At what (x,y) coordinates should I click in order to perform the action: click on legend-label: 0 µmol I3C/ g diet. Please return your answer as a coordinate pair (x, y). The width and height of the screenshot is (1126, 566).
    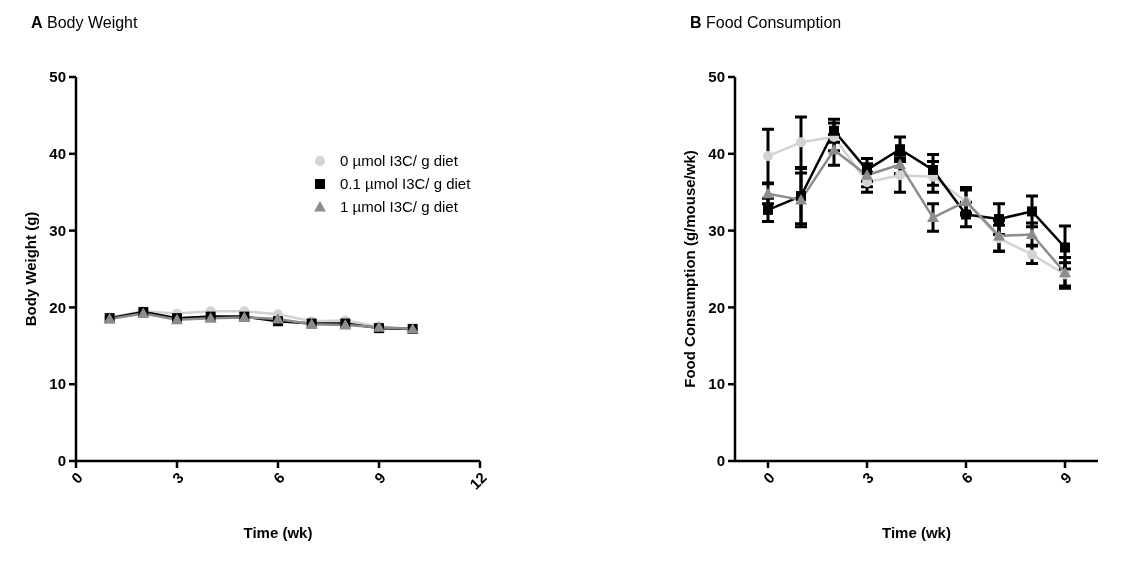
    Looking at the image, I should click on (399, 161).